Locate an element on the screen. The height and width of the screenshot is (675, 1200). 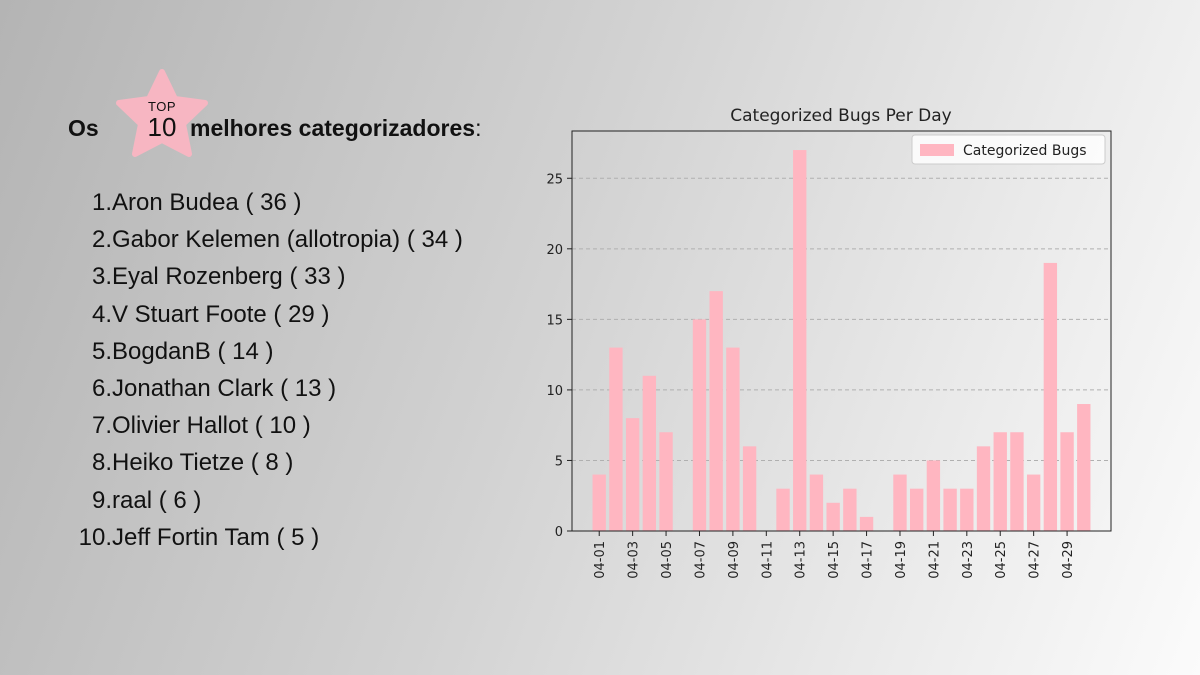
x-tick-label: 04-01 is located at coordinates (600, 560).